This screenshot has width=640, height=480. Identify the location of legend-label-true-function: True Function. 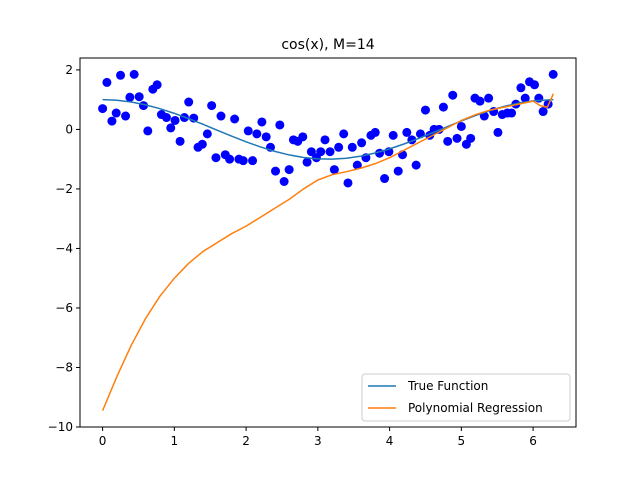
(447, 386).